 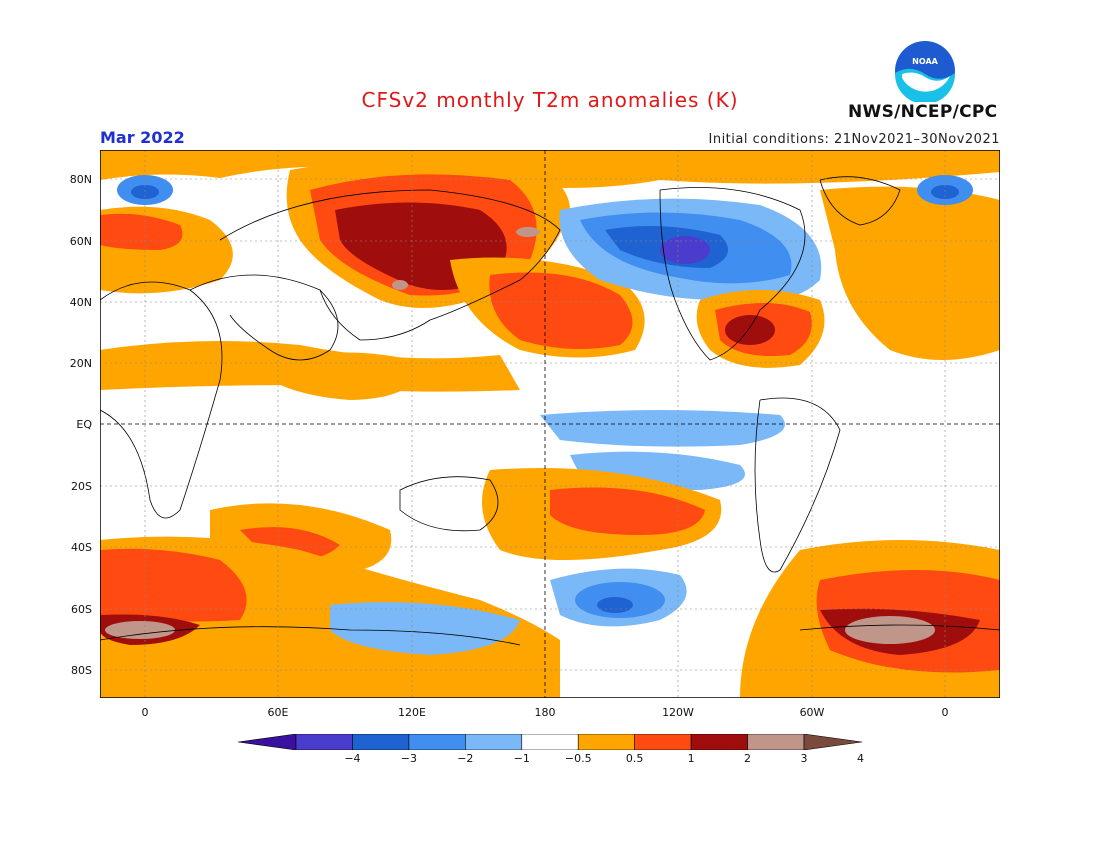 I want to click on valid-month-label: Mar 2022, so click(x=142, y=137).